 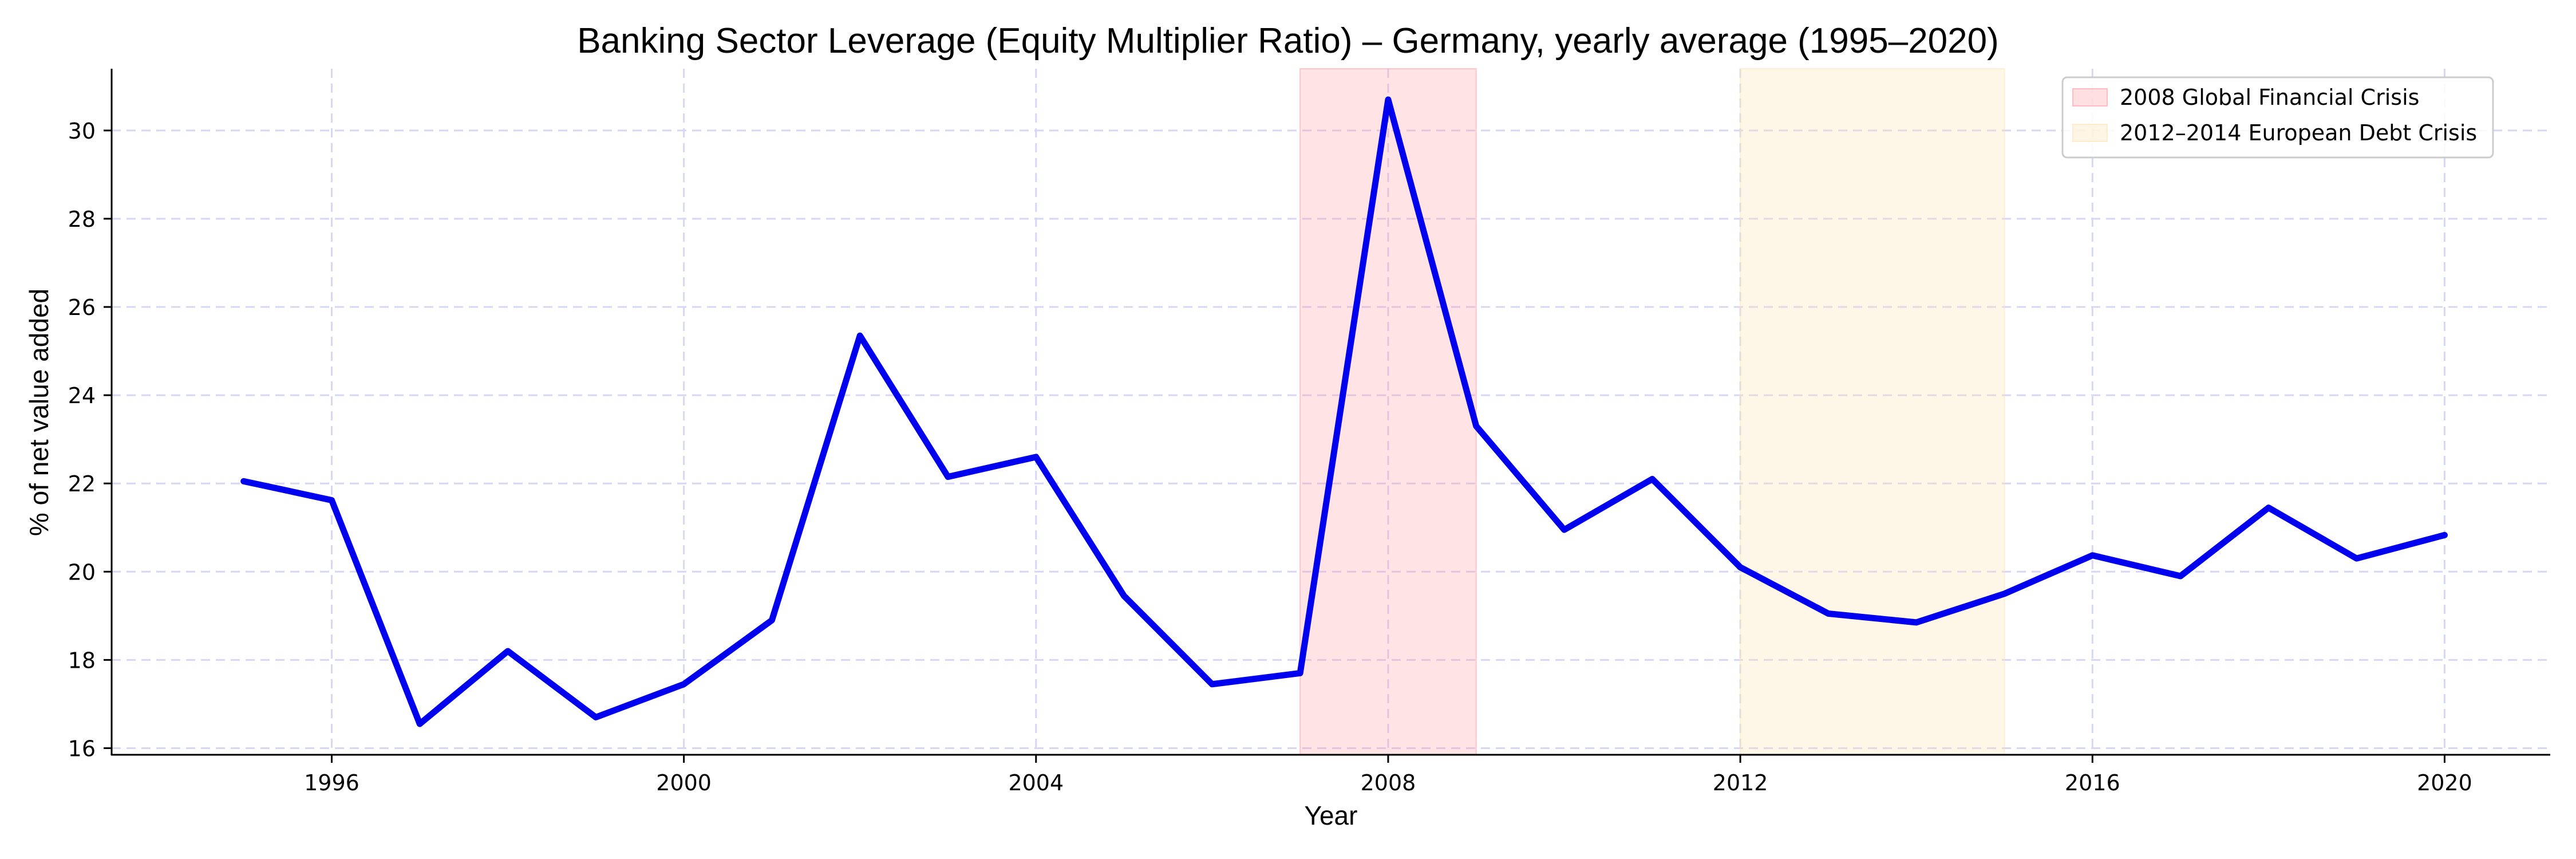 What do you see at coordinates (2444, 782) in the screenshot?
I see `x-tick-label-2020: 2020` at bounding box center [2444, 782].